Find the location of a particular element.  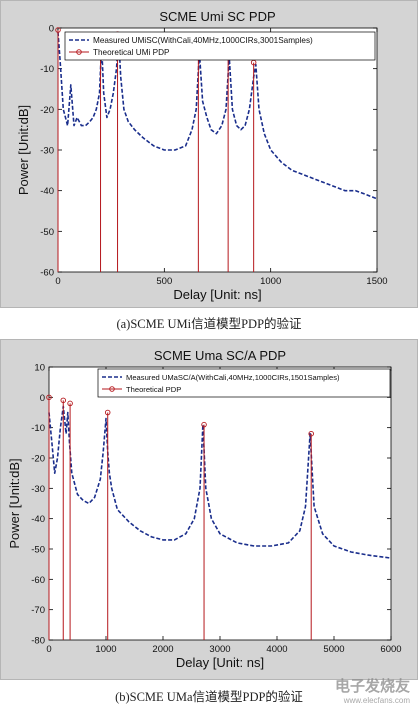

y-tick-label: -70 is located at coordinates (38, 610).